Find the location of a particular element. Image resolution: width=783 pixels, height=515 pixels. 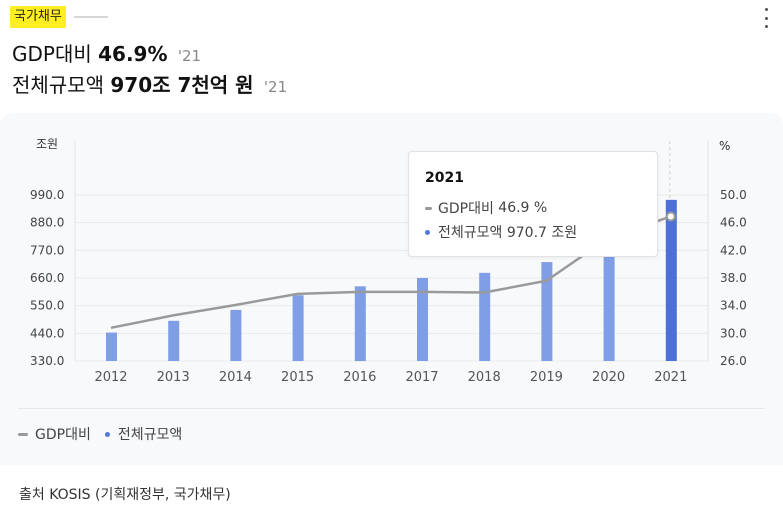

bar-2019 is located at coordinates (547, 311).